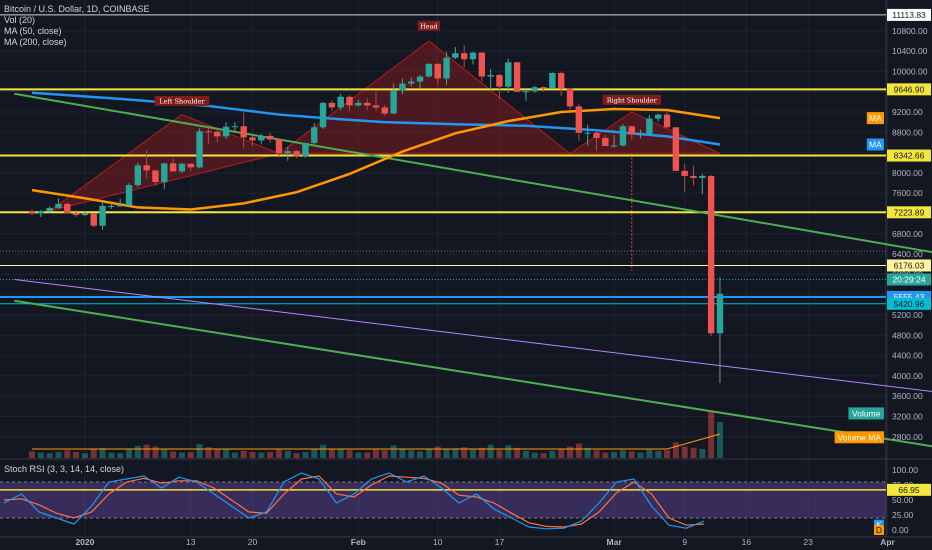 This screenshot has width=932, height=550. I want to click on price-axis-label: 7600.00, so click(907, 193).